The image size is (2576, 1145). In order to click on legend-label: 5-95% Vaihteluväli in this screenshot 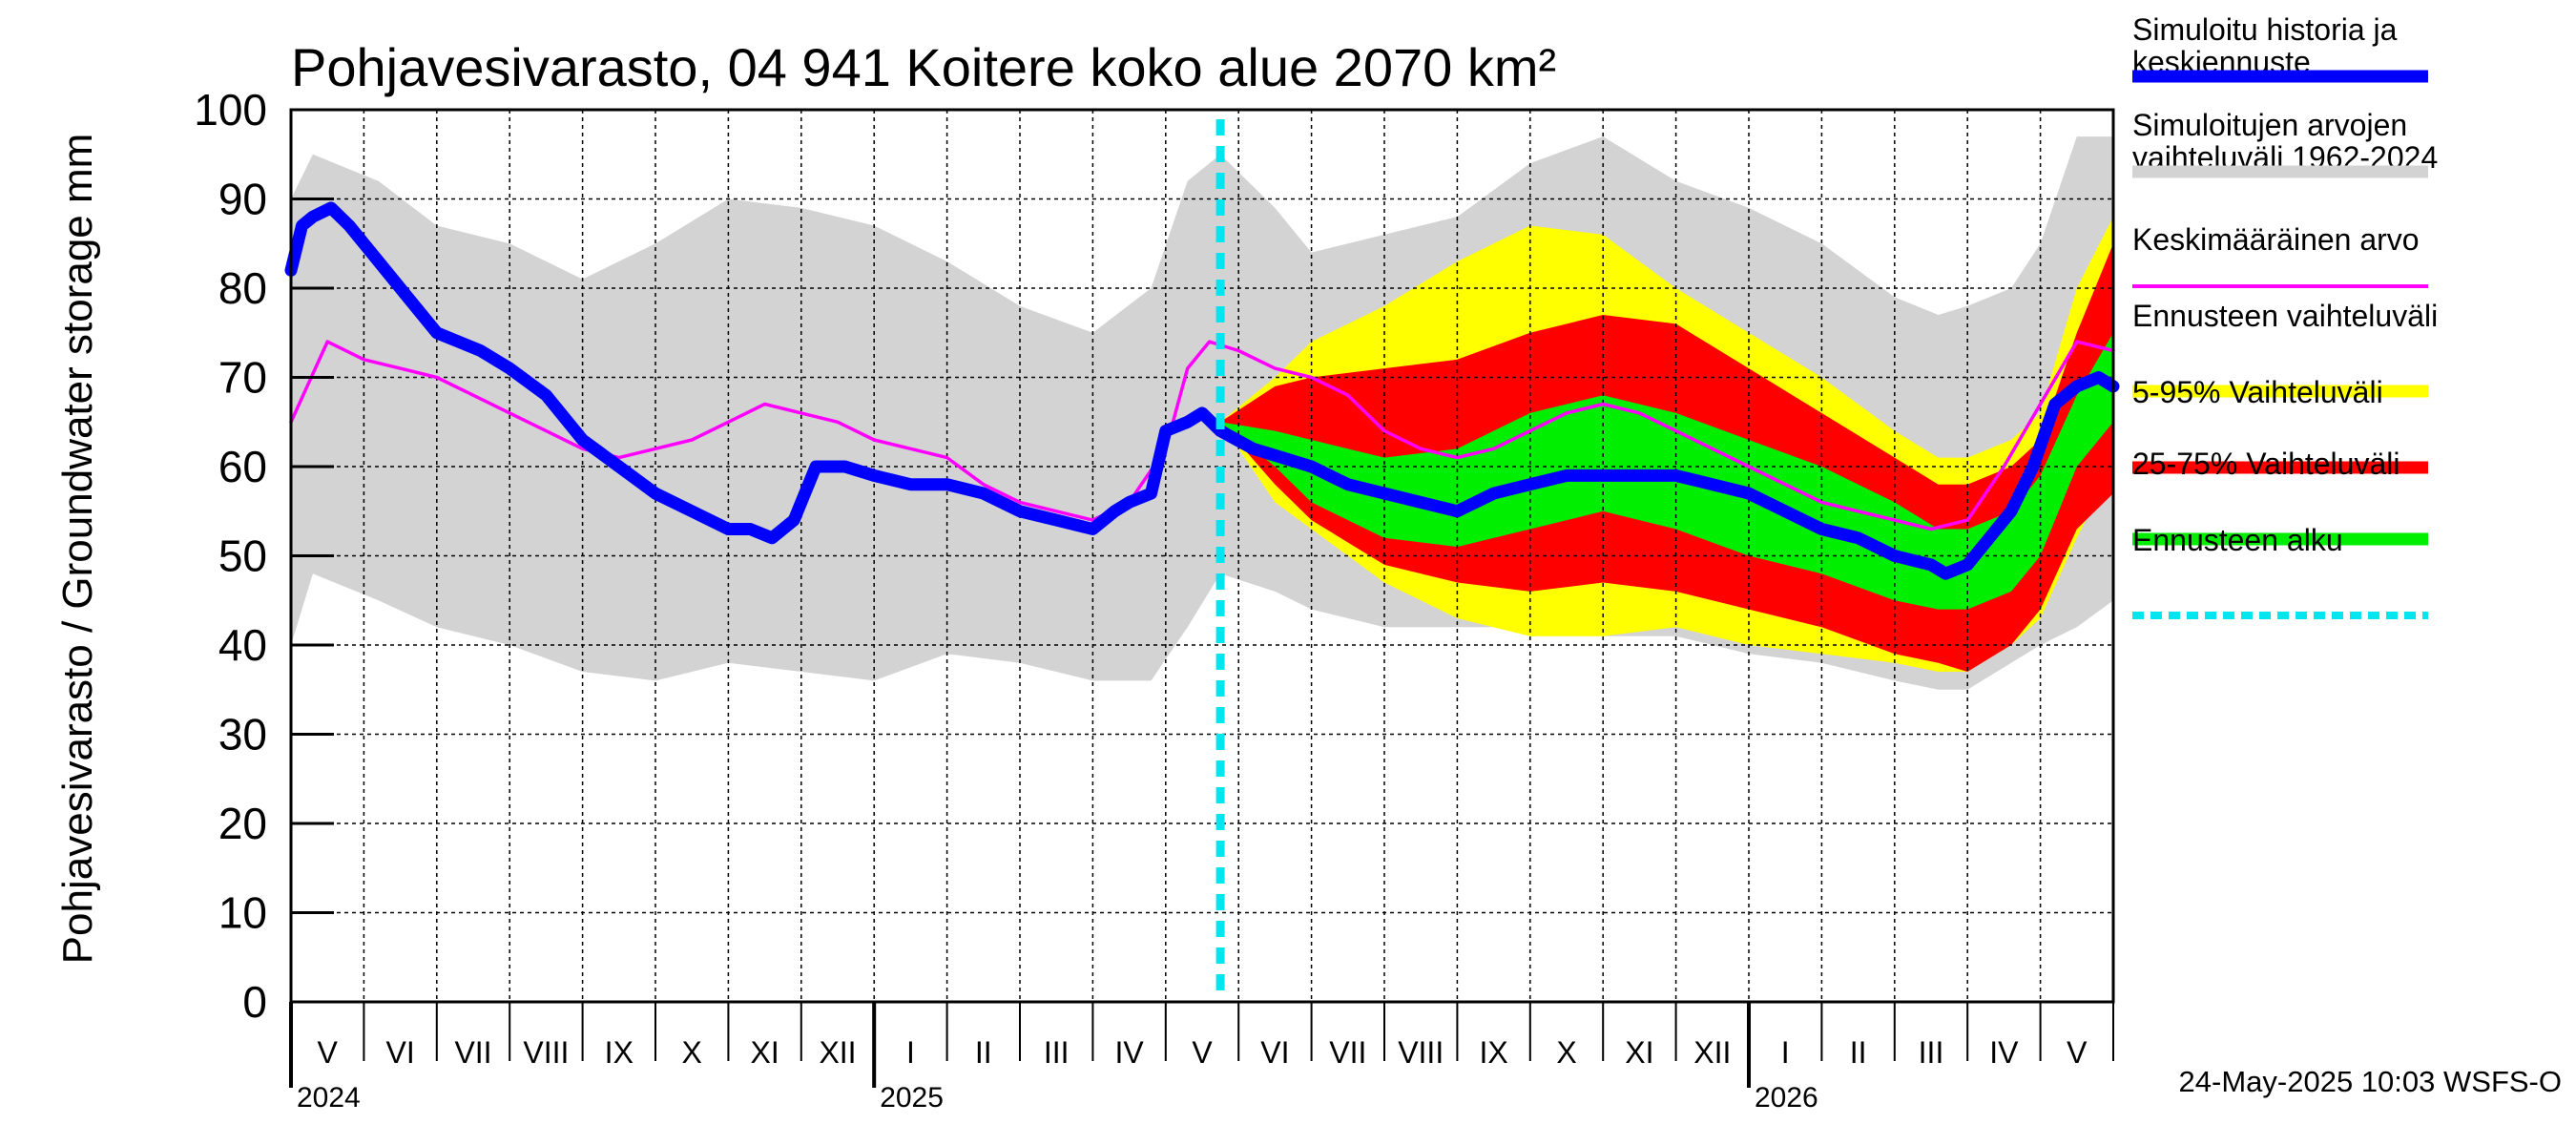, I will do `click(2257, 392)`.